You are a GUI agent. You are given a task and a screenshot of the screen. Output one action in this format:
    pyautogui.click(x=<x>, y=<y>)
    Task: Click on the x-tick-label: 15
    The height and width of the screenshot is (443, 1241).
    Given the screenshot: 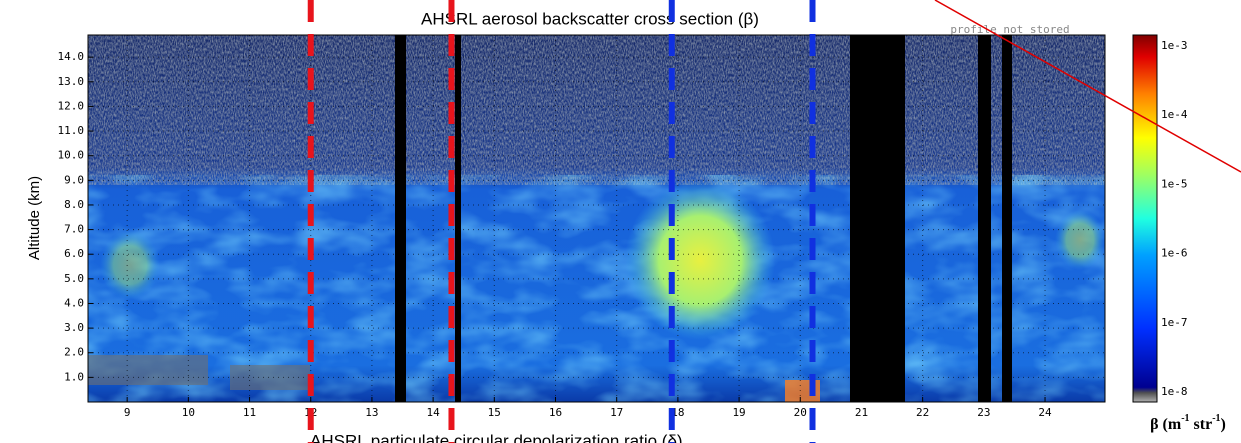 What is the action you would take?
    pyautogui.click(x=494, y=412)
    